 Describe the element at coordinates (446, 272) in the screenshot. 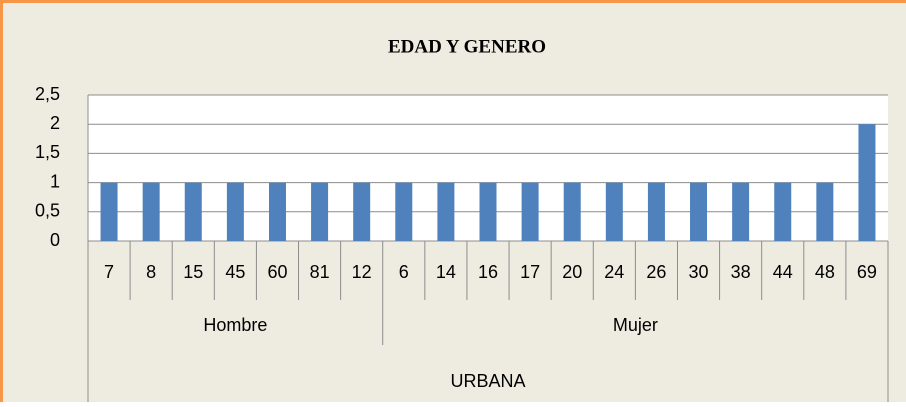

I see `x-tick-label: 14` at that location.